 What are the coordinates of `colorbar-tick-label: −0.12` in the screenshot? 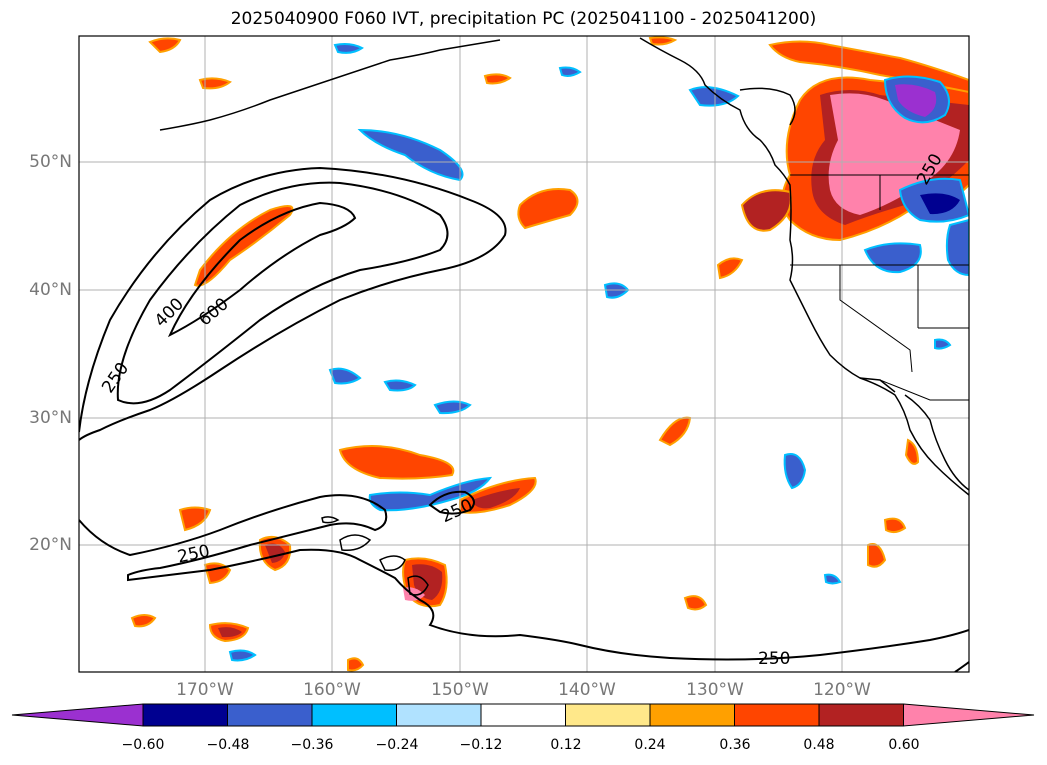 It's located at (481, 745).